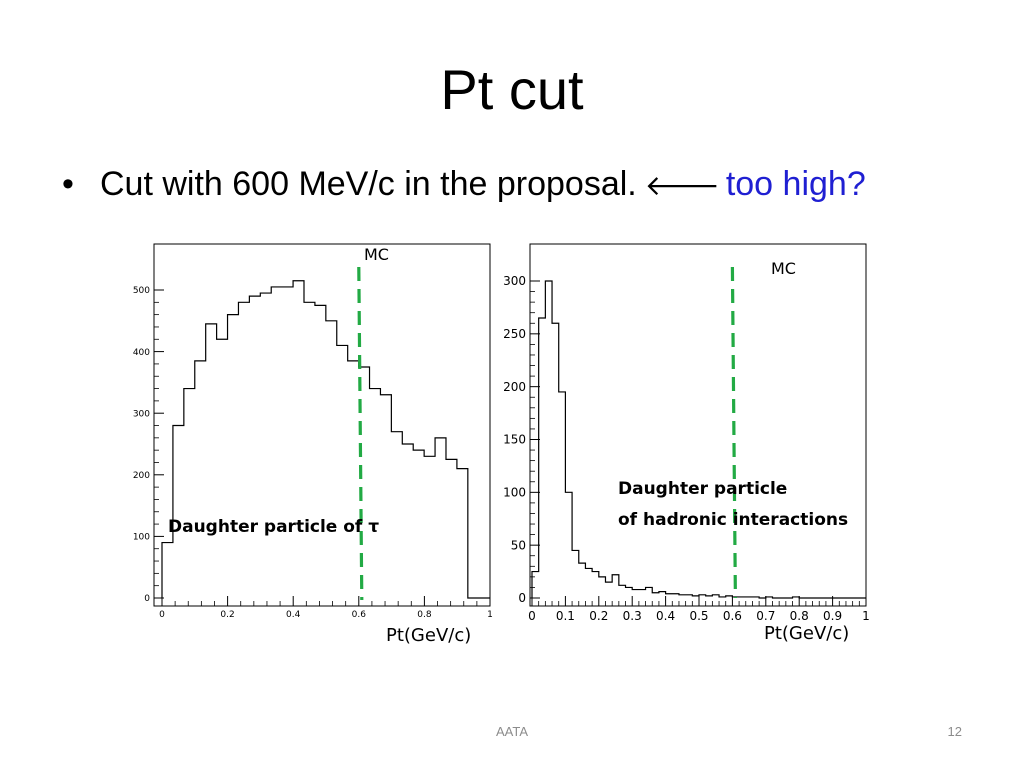  I want to click on chart2-annotation-line2: of hadronic interactions, so click(733, 520).